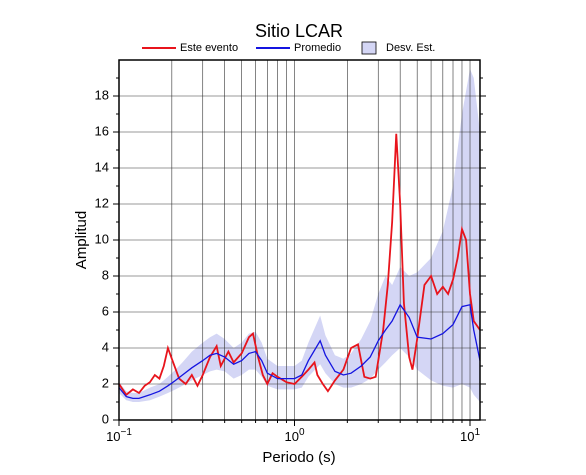 The width and height of the screenshot is (586, 475). What do you see at coordinates (127, 432) in the screenshot?
I see `x-tick-exponent: −1` at bounding box center [127, 432].